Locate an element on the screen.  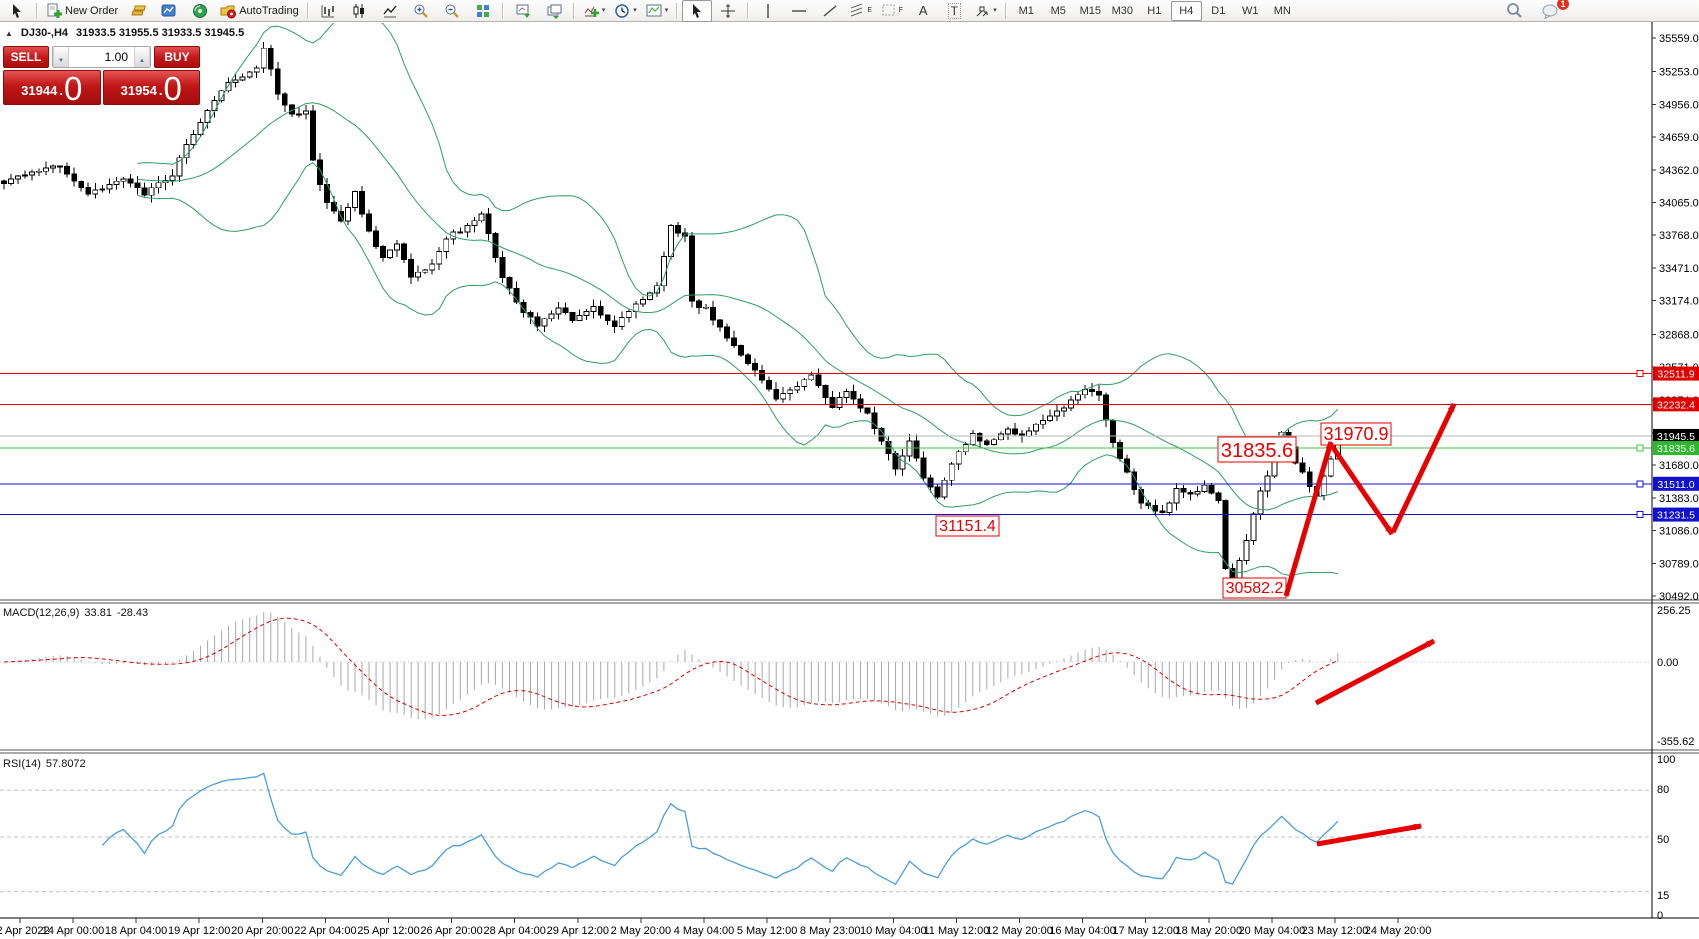
buy-button: BUY is located at coordinates (177, 57).